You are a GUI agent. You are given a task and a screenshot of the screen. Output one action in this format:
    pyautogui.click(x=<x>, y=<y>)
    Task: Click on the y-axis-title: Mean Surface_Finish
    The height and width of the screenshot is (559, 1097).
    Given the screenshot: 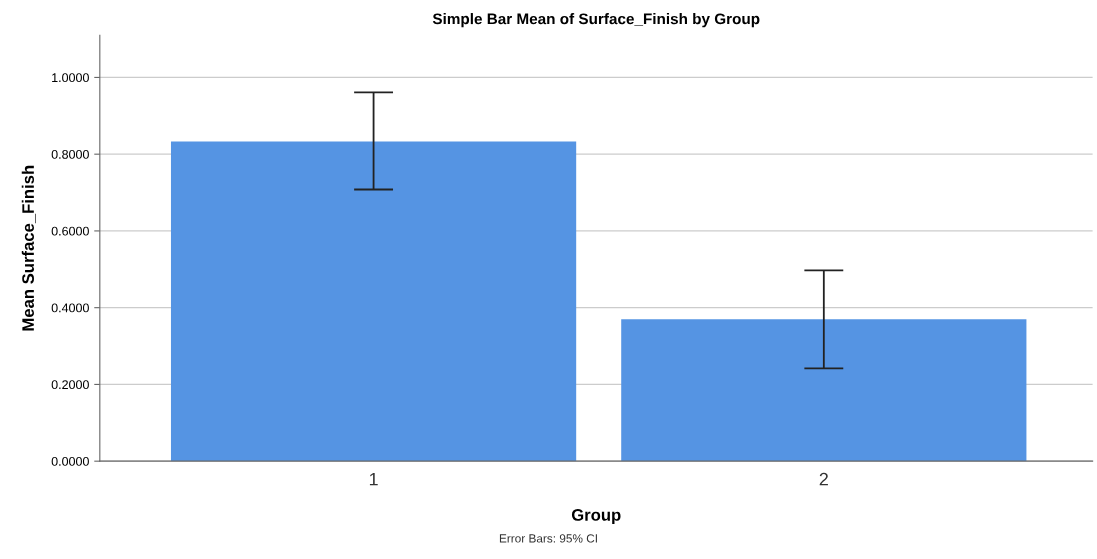 What is the action you would take?
    pyautogui.click(x=28, y=248)
    